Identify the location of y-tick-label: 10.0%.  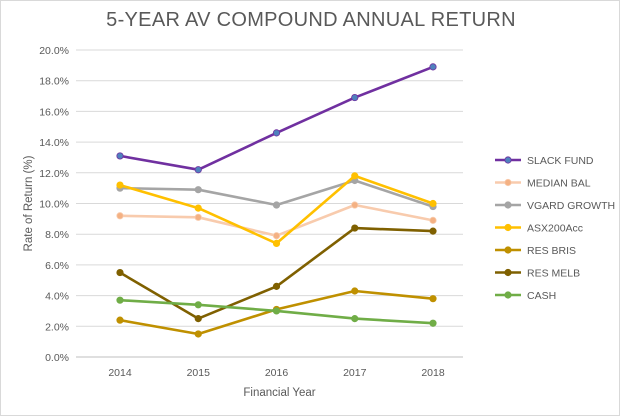
(54, 205).